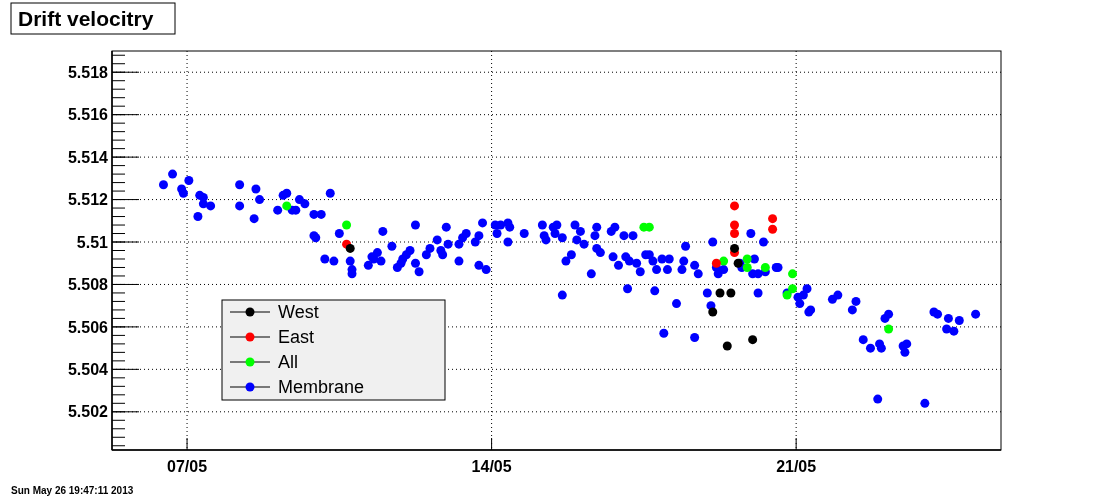 The width and height of the screenshot is (1113, 500). Describe the element at coordinates (86, 18) in the screenshot. I see `chart-title: Drift velocitry` at that location.